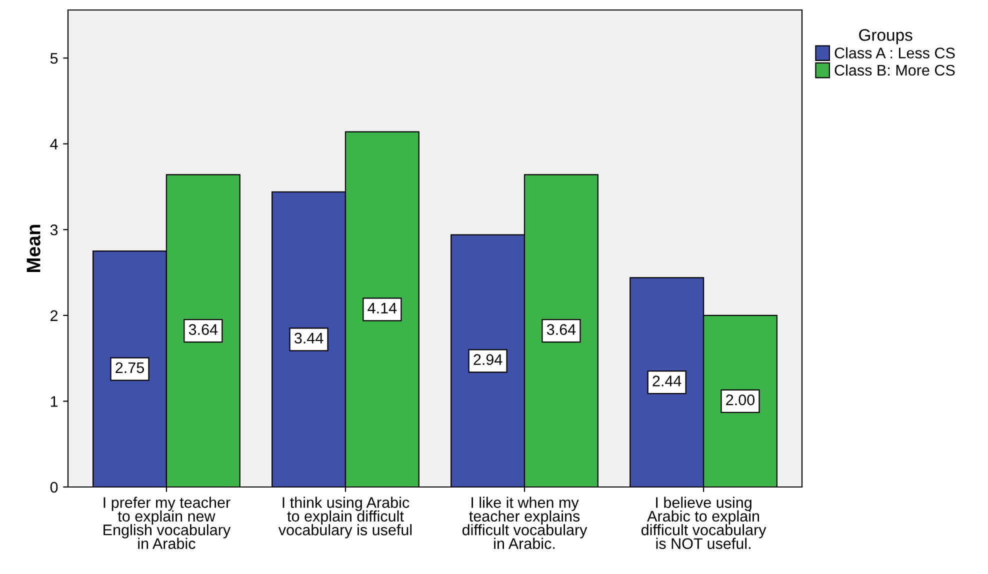  What do you see at coordinates (54, 58) in the screenshot?
I see `y-tick-label: 5` at bounding box center [54, 58].